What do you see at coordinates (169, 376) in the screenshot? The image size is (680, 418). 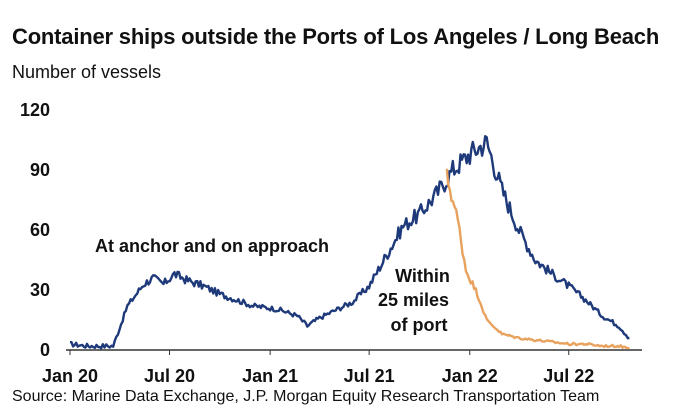 I see `x-tick-label: Jul 20` at bounding box center [169, 376].